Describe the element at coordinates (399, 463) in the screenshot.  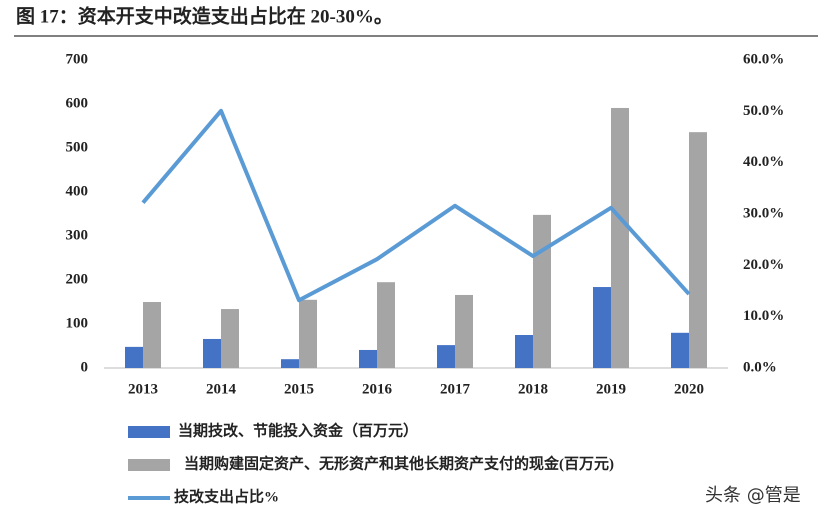
I see `legend-label: 当期购建固定资产、无形资产和其他长期资产支付的现金(百万元)` at that location.